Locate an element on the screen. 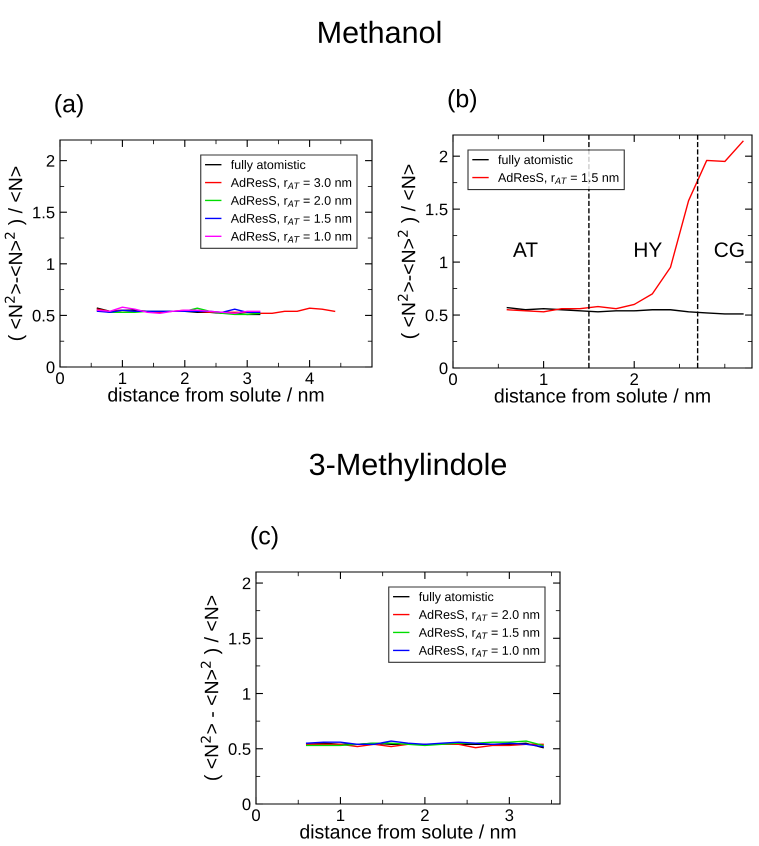 The width and height of the screenshot is (759, 846). chart-subtitle: Methanol is located at coordinates (379, 32).